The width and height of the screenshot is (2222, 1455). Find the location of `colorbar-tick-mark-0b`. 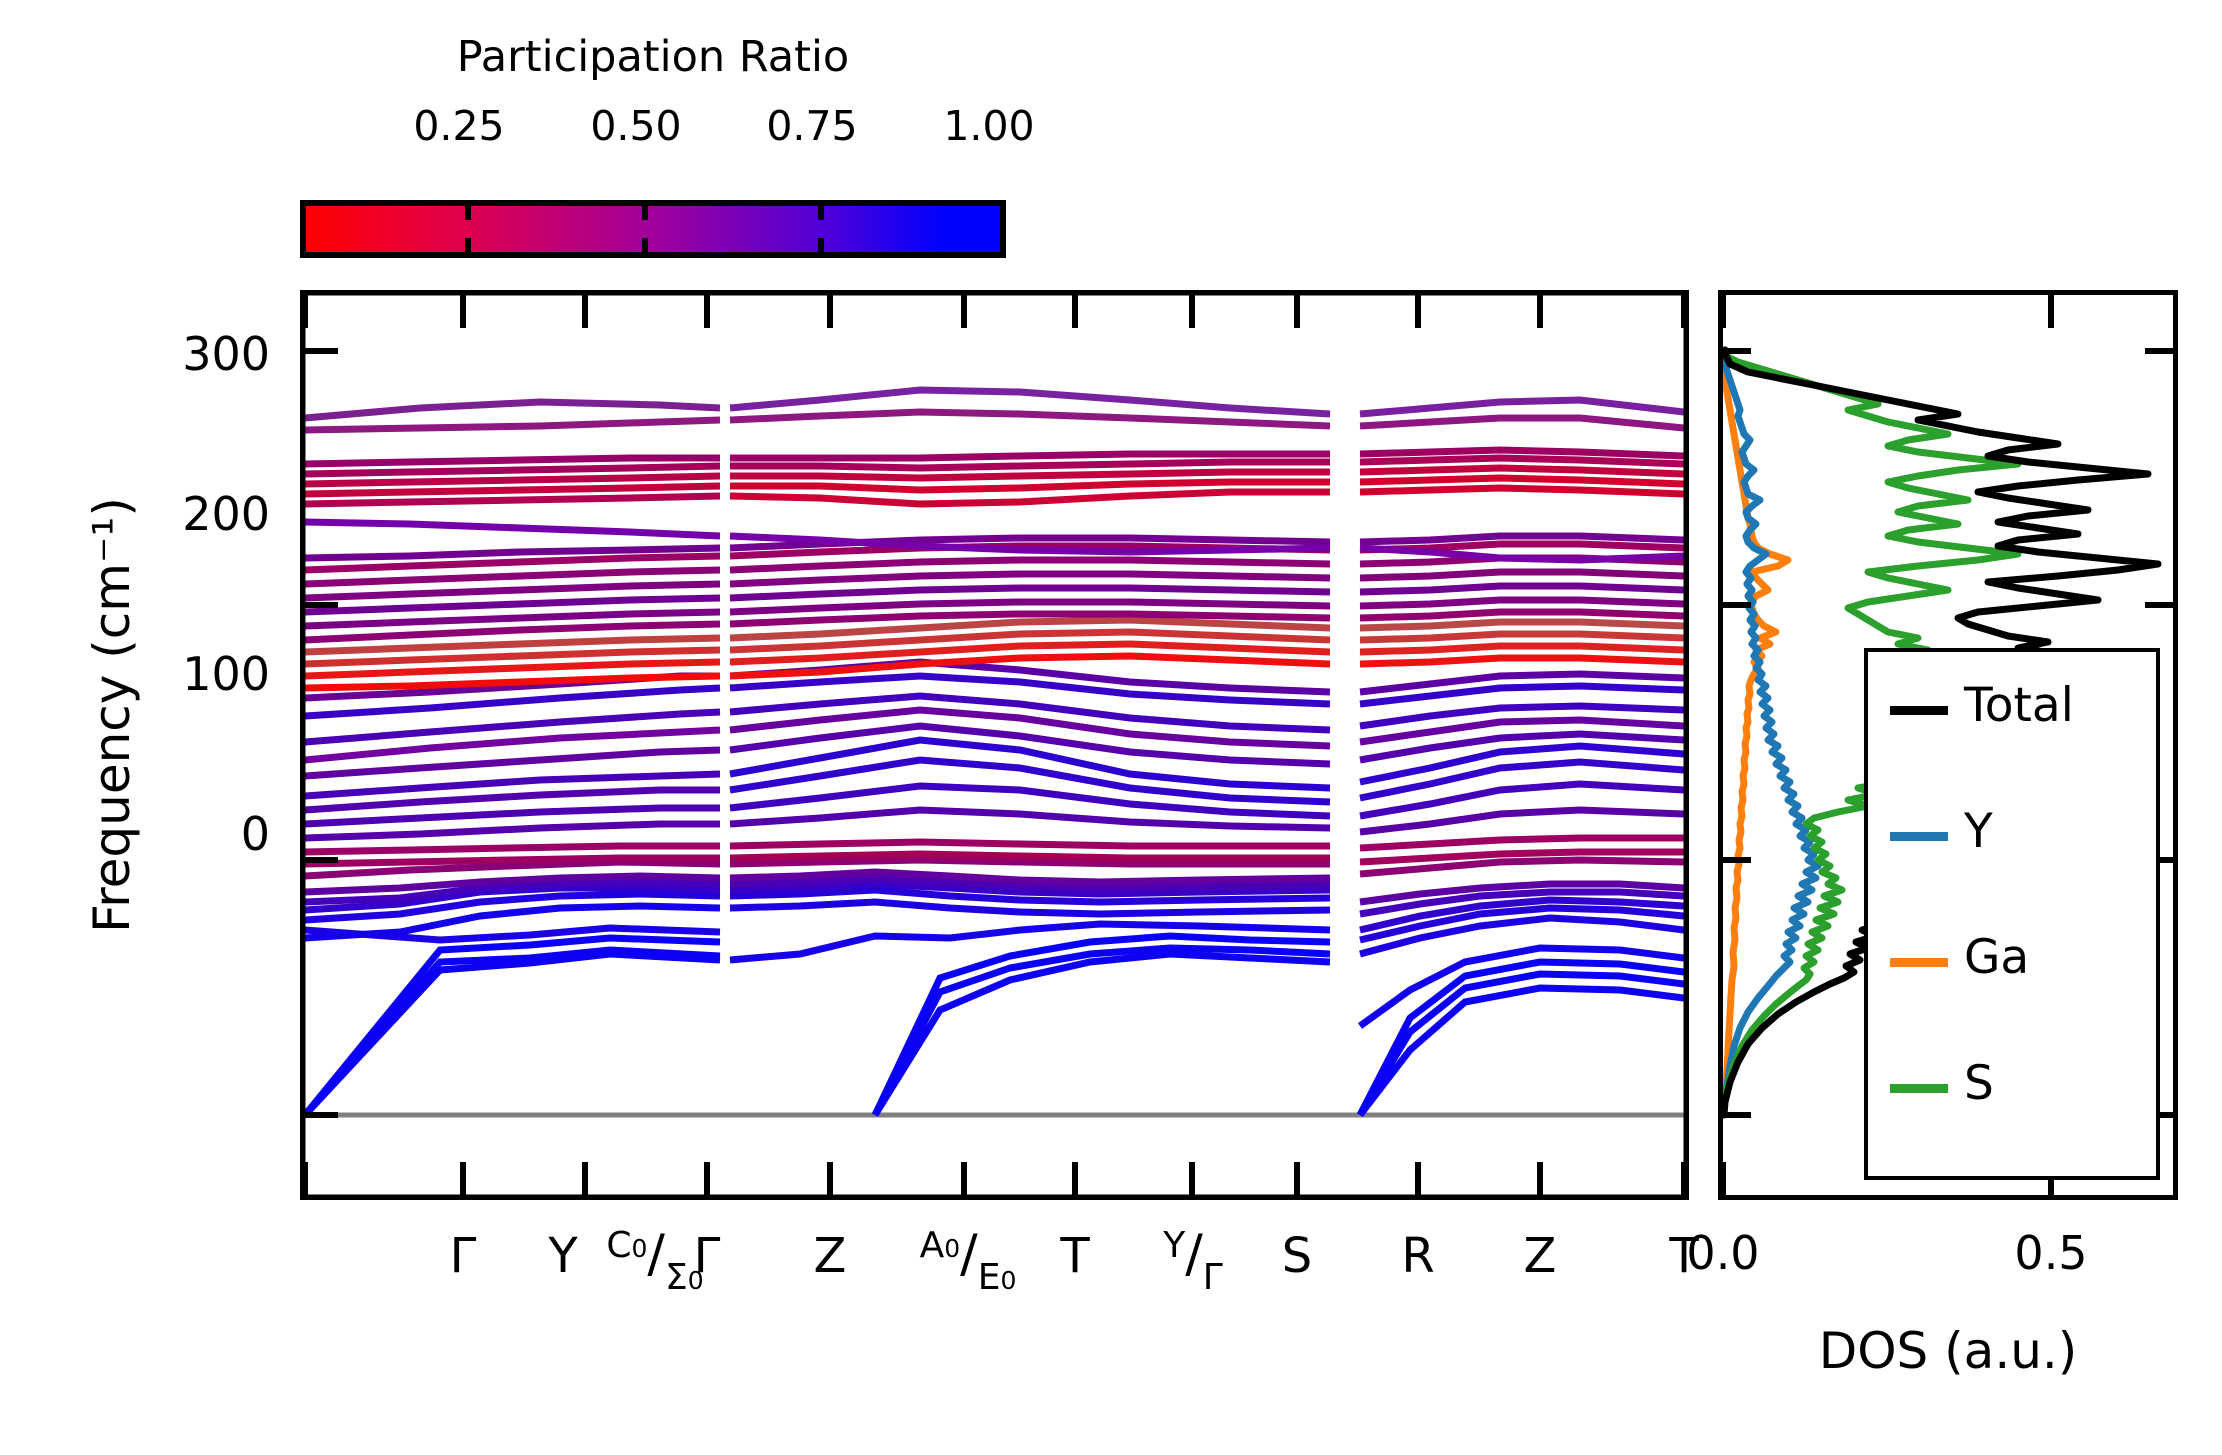

colorbar-tick-mark-0b is located at coordinates (468, 245).